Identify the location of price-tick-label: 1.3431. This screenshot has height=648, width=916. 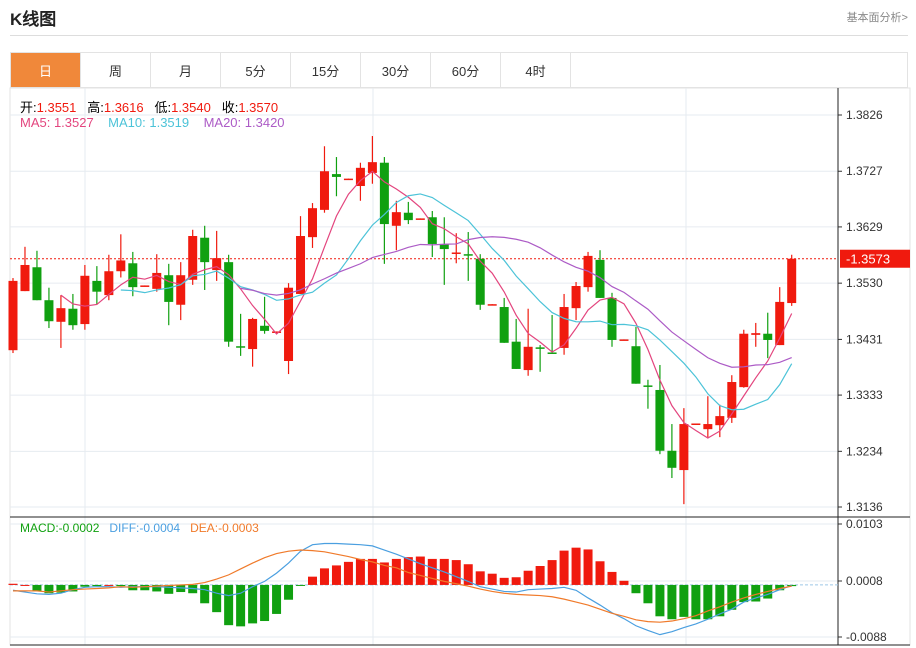
(864, 339).